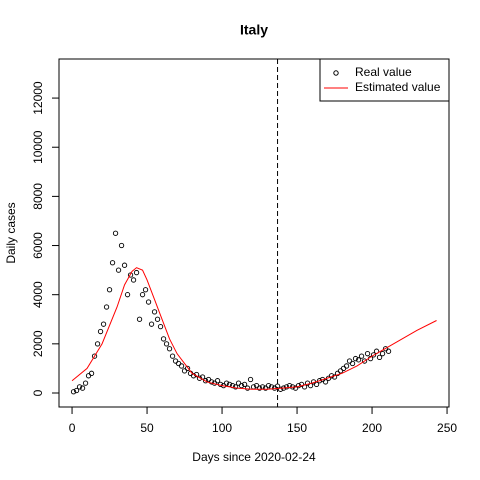  Describe the element at coordinates (38, 343) in the screenshot. I see `y-tick-label: 2000` at that location.